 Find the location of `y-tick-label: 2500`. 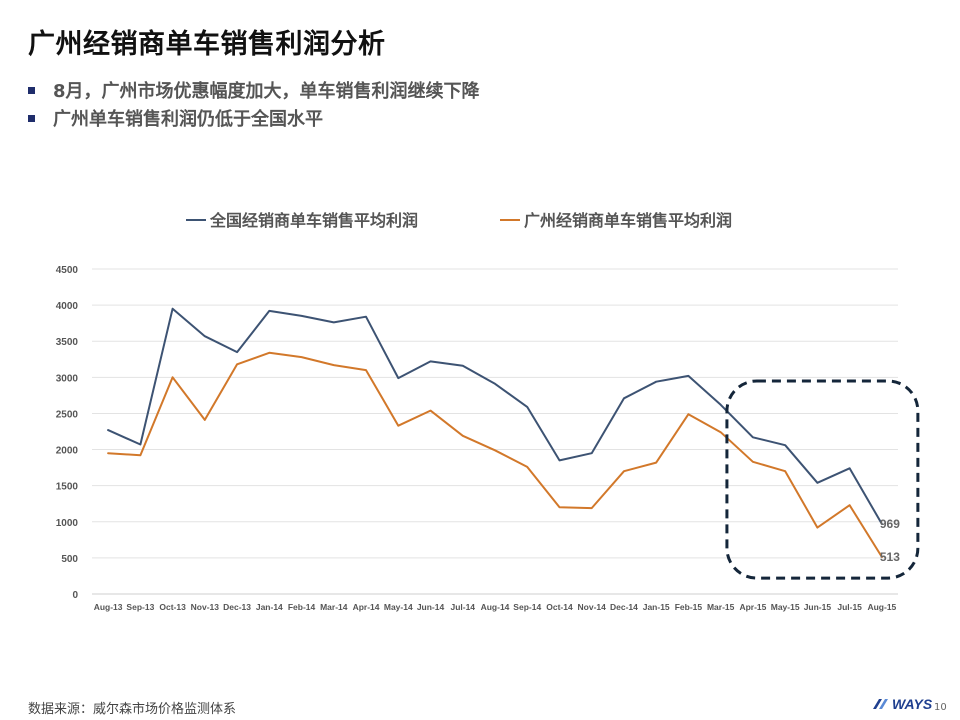

y-tick-label: 2500 is located at coordinates (67, 414).